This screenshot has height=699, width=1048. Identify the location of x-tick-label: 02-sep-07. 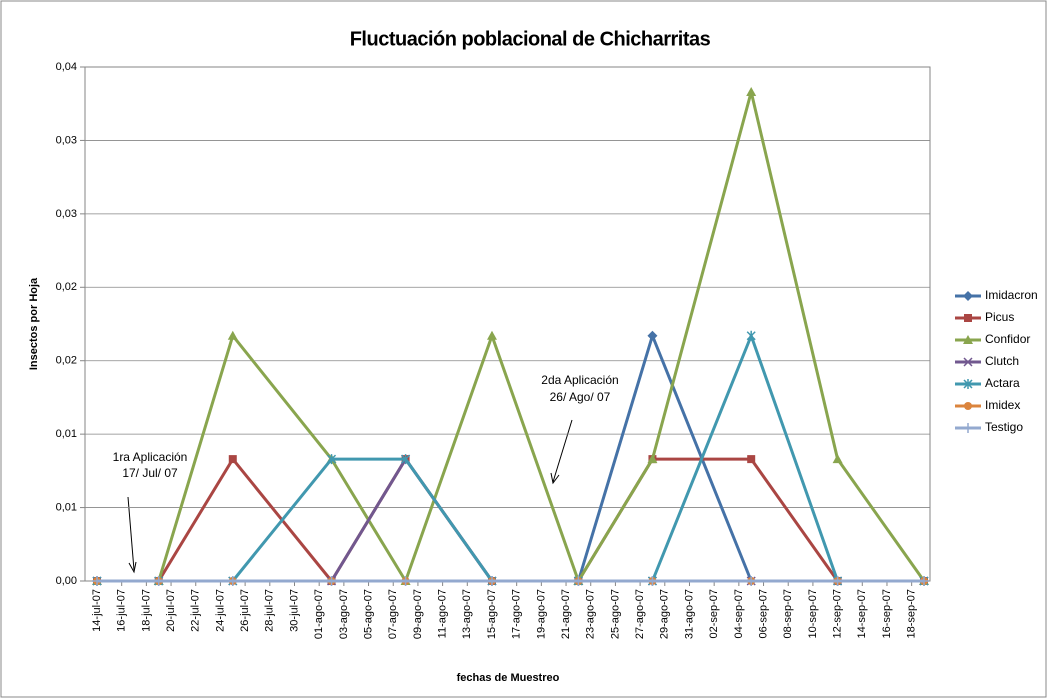
(714, 614).